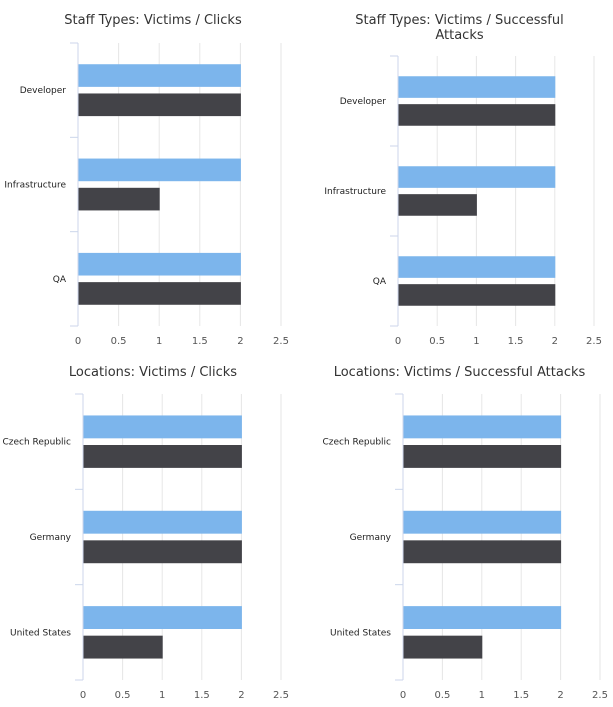 This screenshot has width=613, height=707. I want to click on chart-title: Locations: Victims / Clicks, so click(153, 372).